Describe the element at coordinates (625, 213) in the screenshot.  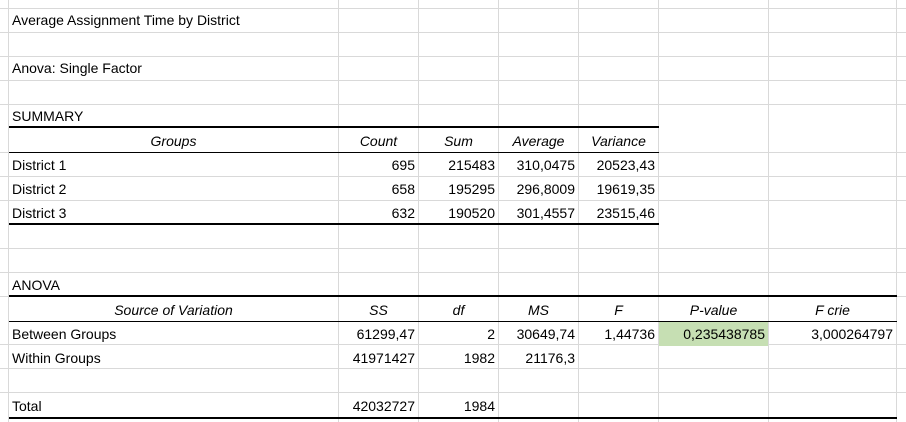
I see `summary-variance: 23515,46` at that location.